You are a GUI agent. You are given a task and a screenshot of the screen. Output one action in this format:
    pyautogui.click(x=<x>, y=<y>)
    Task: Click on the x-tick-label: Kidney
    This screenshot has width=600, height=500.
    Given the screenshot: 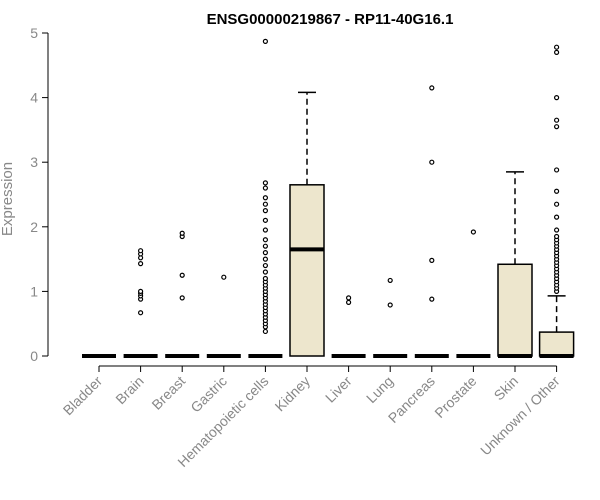 What is the action you would take?
    pyautogui.click(x=293, y=394)
    